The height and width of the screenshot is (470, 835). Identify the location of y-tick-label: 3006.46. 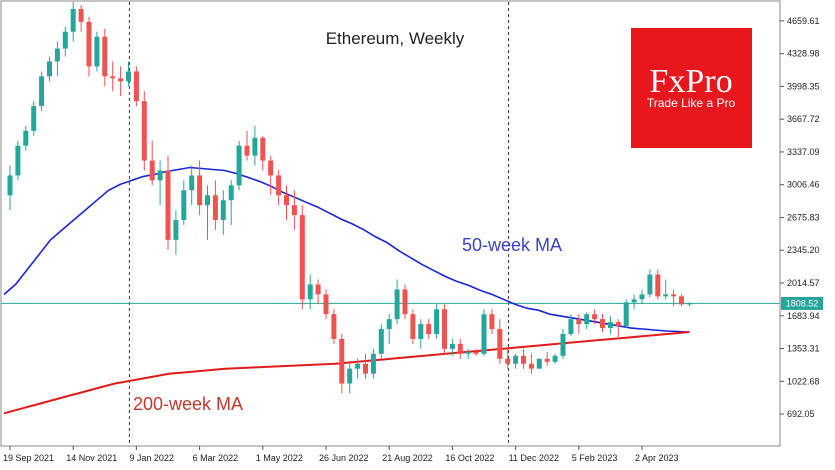
(803, 185).